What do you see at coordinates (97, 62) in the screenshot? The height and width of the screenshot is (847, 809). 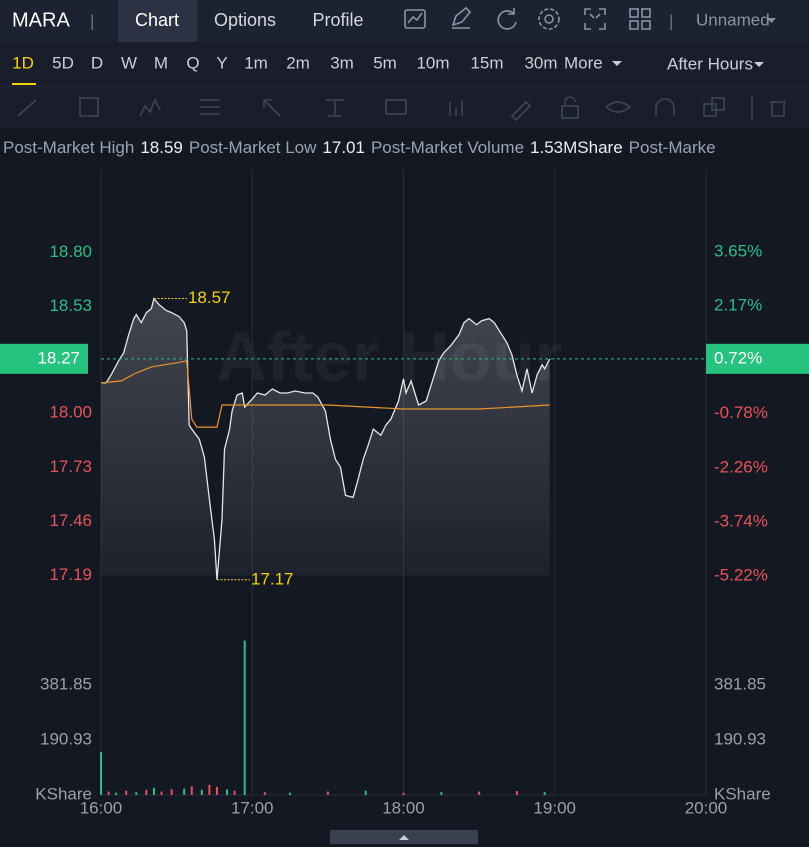 I see `period-button: D` at bounding box center [97, 62].